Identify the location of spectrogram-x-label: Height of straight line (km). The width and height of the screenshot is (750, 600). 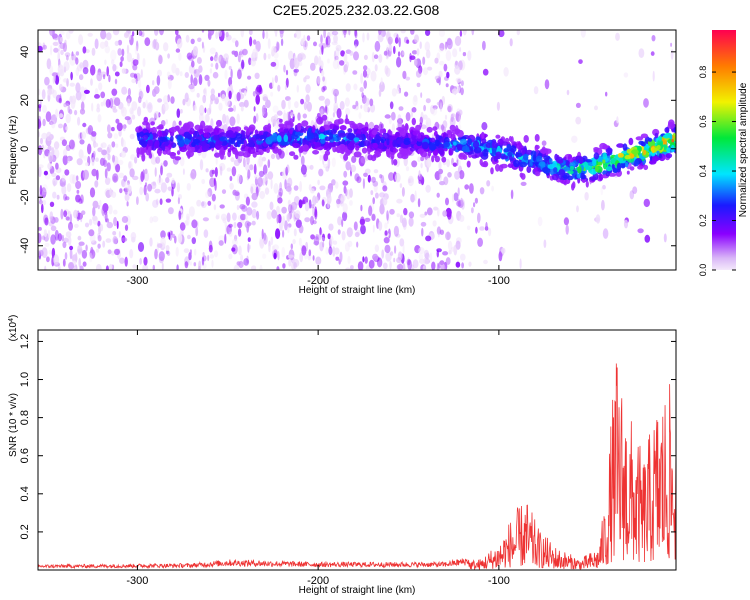
(357, 290).